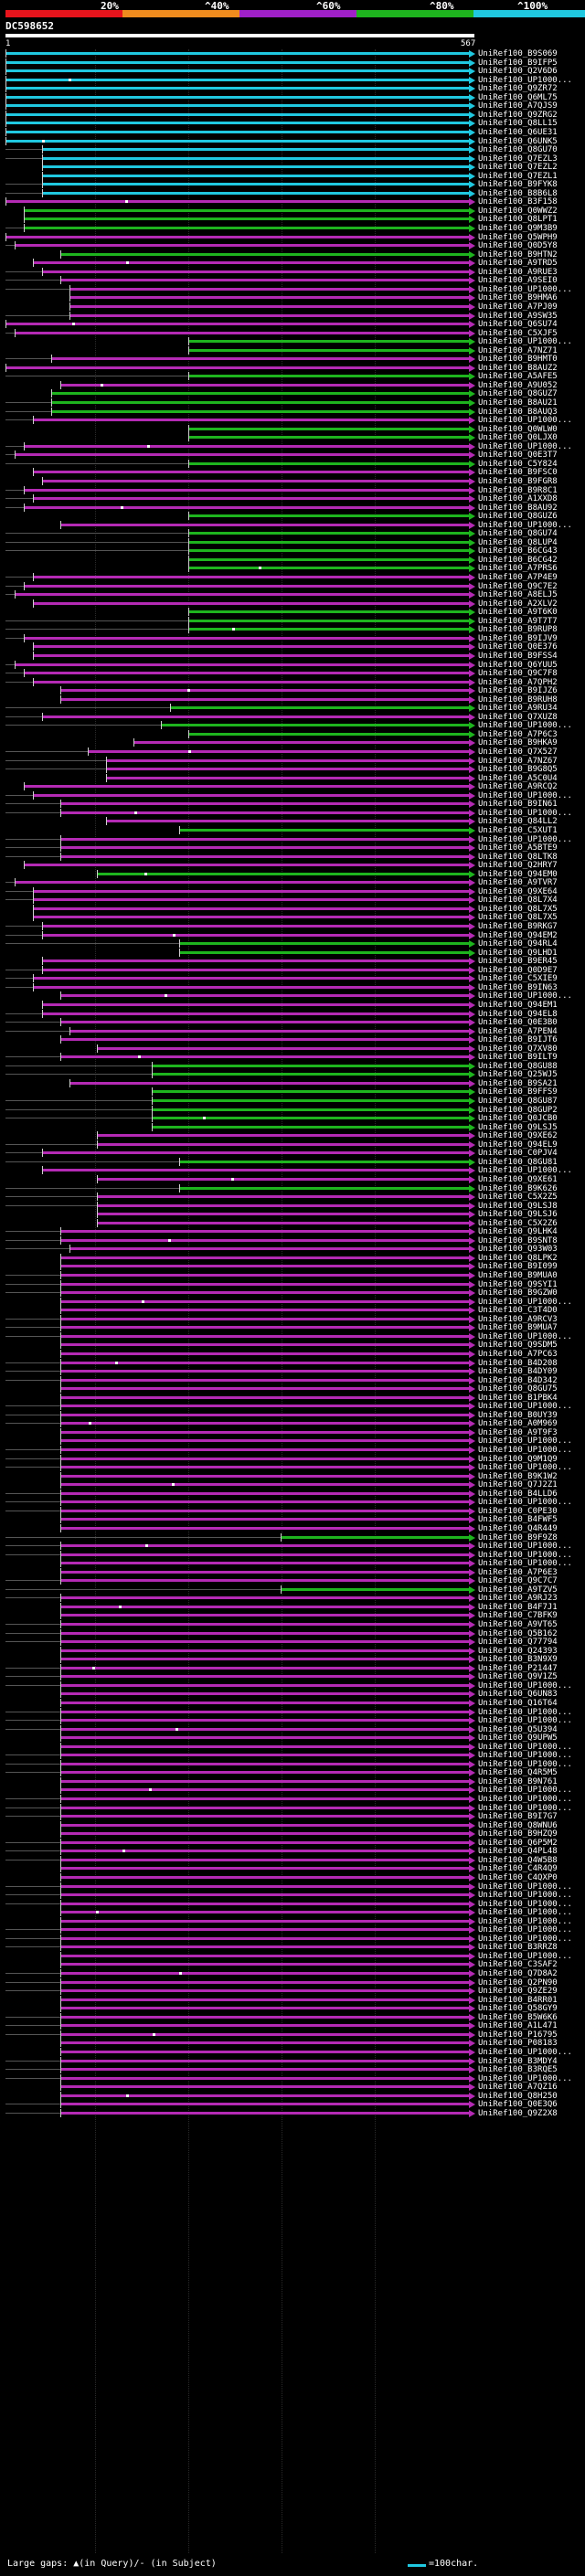 The height and width of the screenshot is (2576, 585). What do you see at coordinates (293, 690) in the screenshot?
I see `hit-row: UniRef100_B9IJZ6` at bounding box center [293, 690].